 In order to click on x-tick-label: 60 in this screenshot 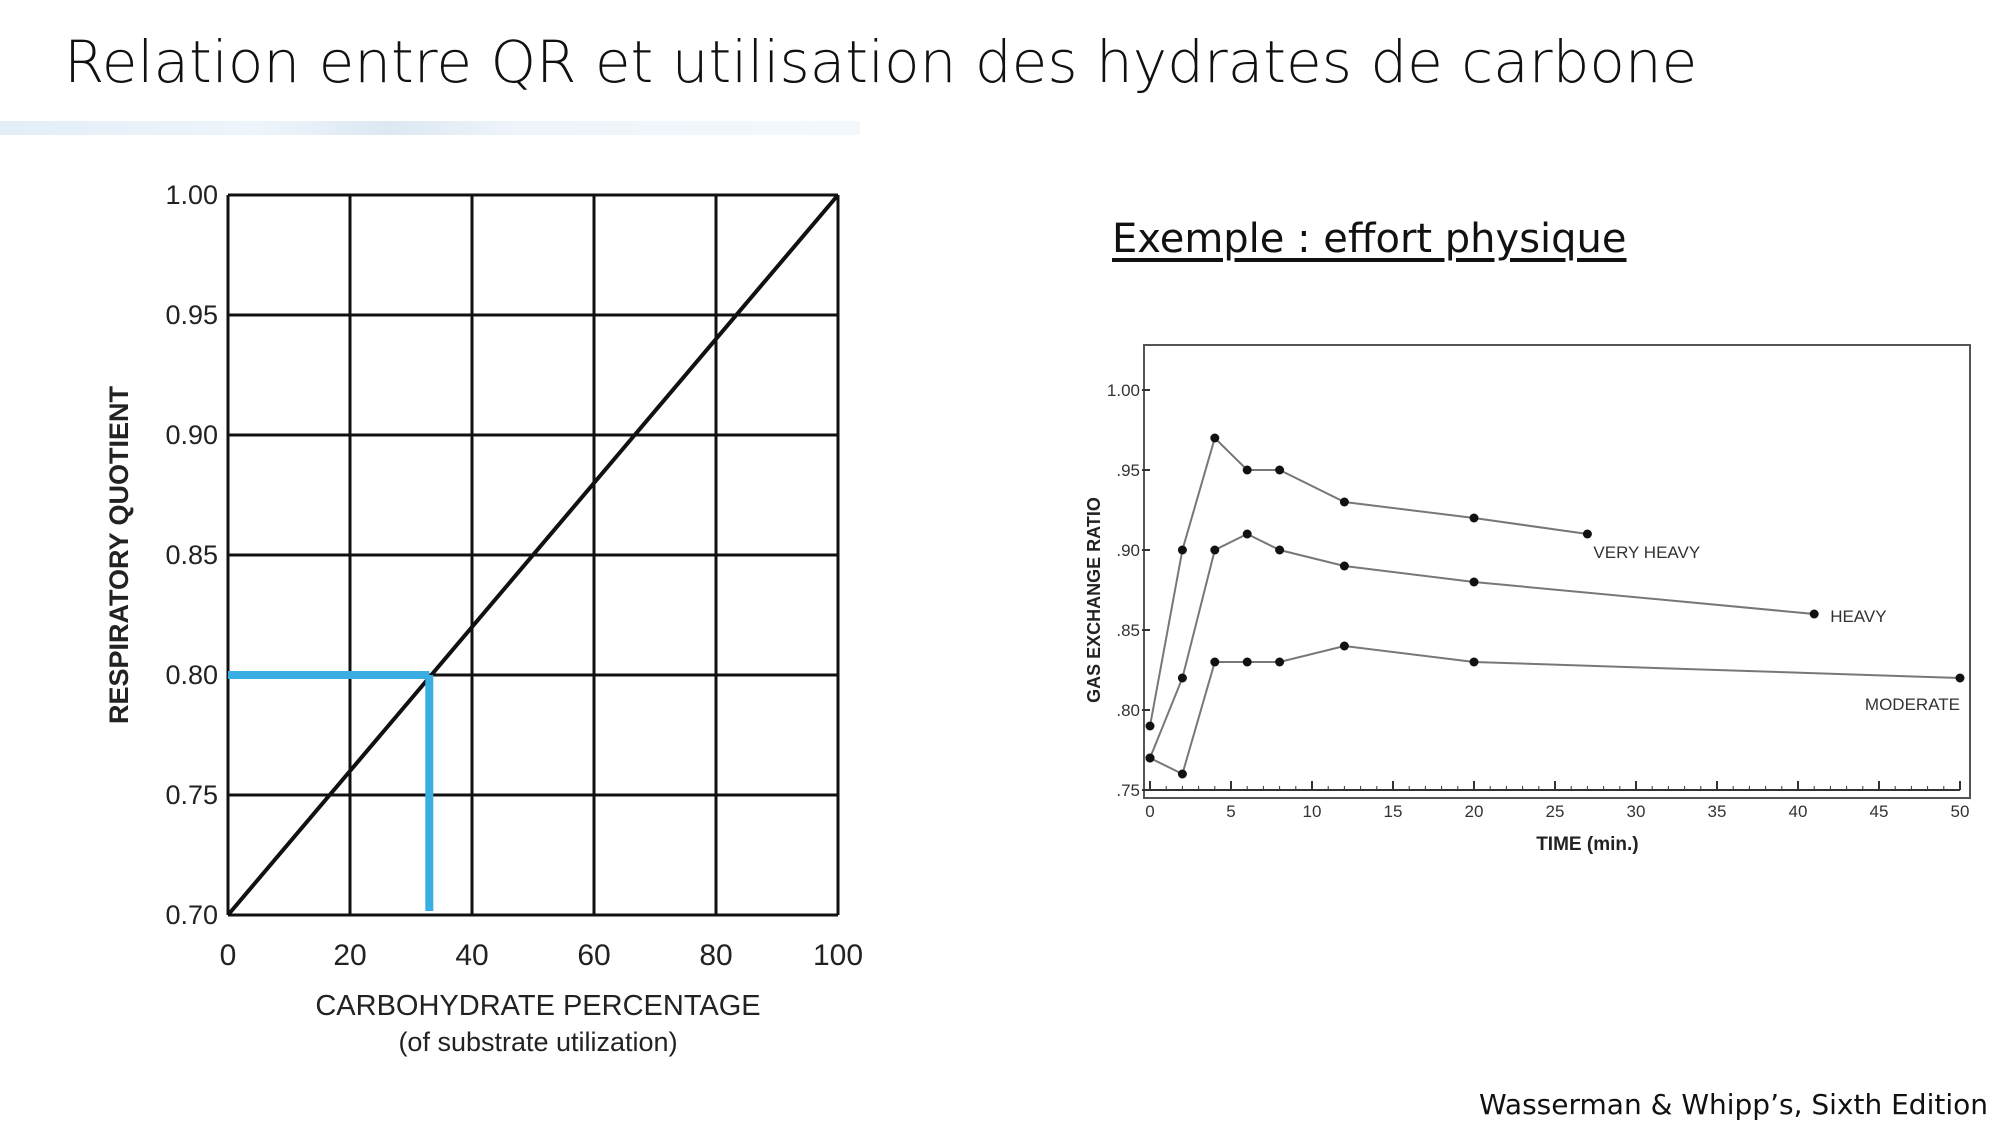, I will do `click(593, 955)`.